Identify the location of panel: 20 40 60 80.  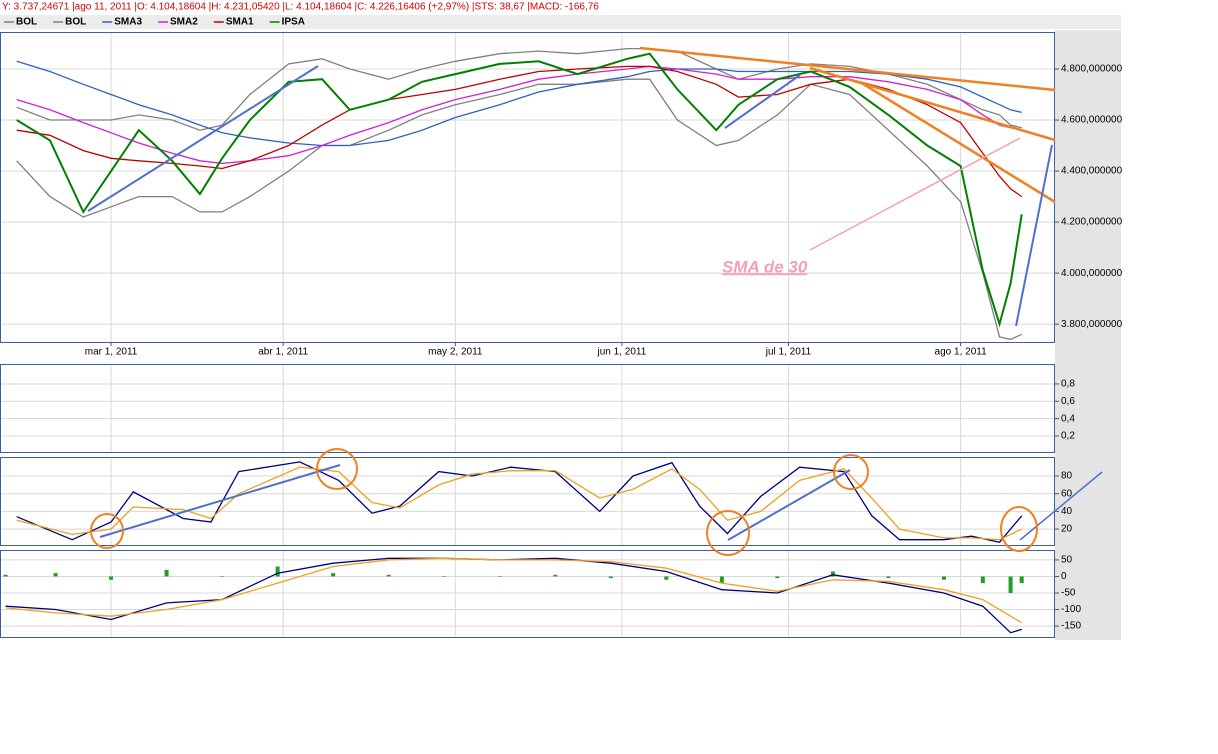
(536, 501).